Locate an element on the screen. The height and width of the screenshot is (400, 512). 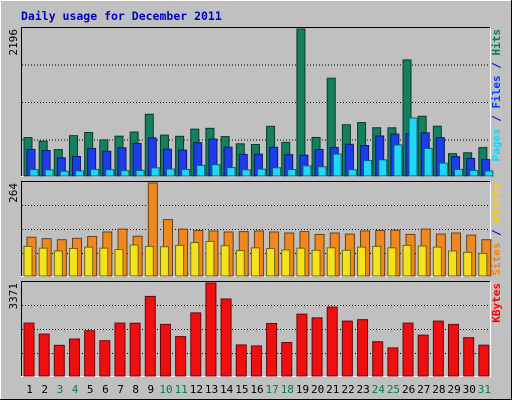
x-tick-label-28: 28 is located at coordinates (438, 389).